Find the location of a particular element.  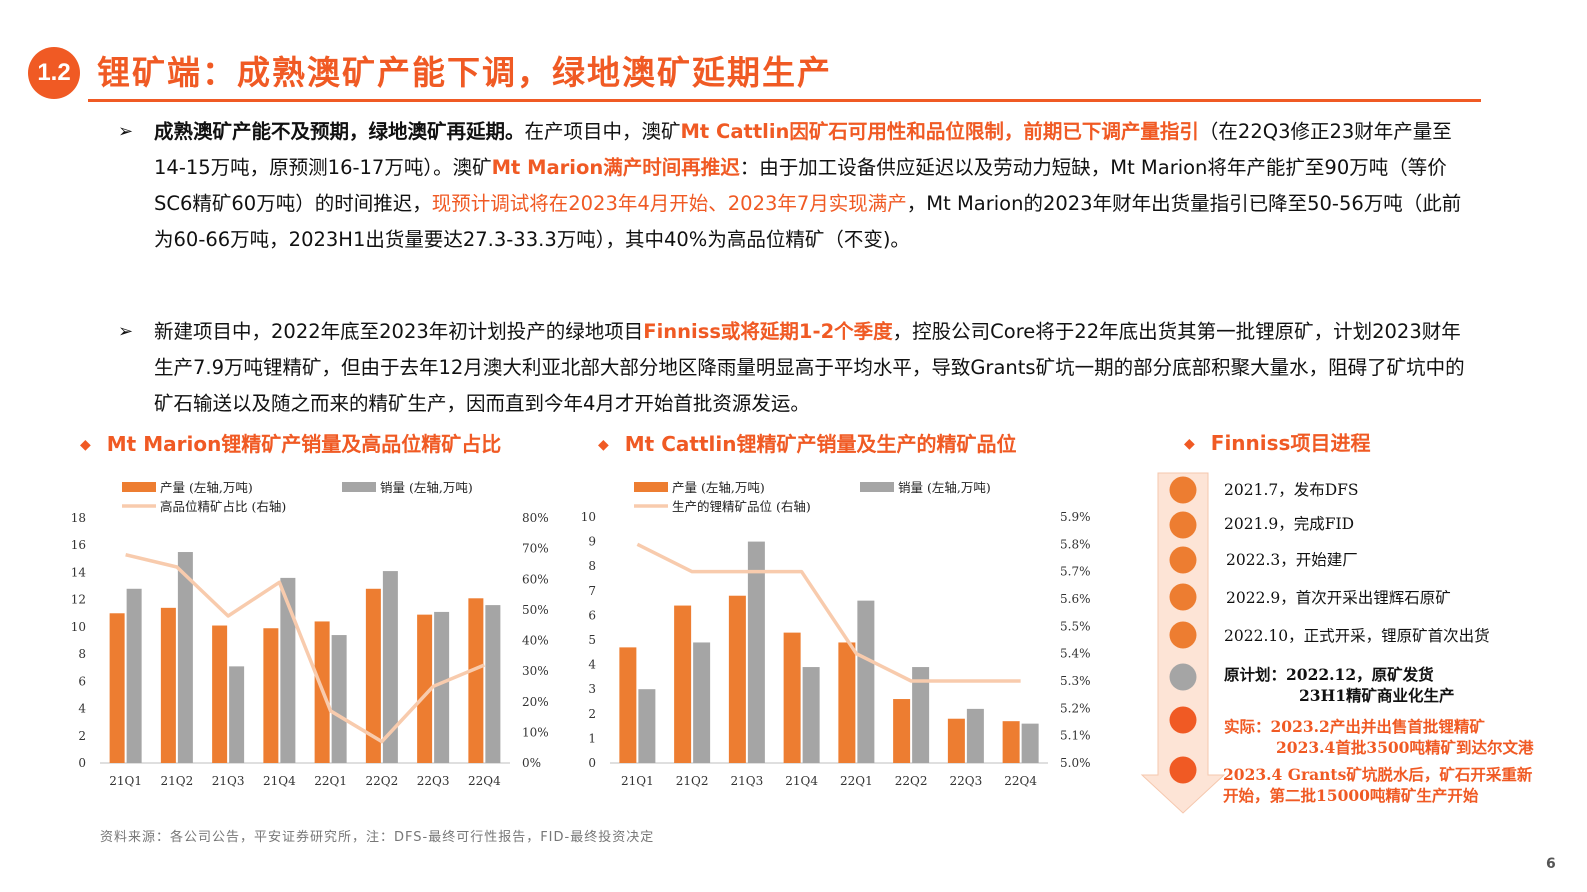

y-right-tick-label: 5.7% is located at coordinates (1075, 572).